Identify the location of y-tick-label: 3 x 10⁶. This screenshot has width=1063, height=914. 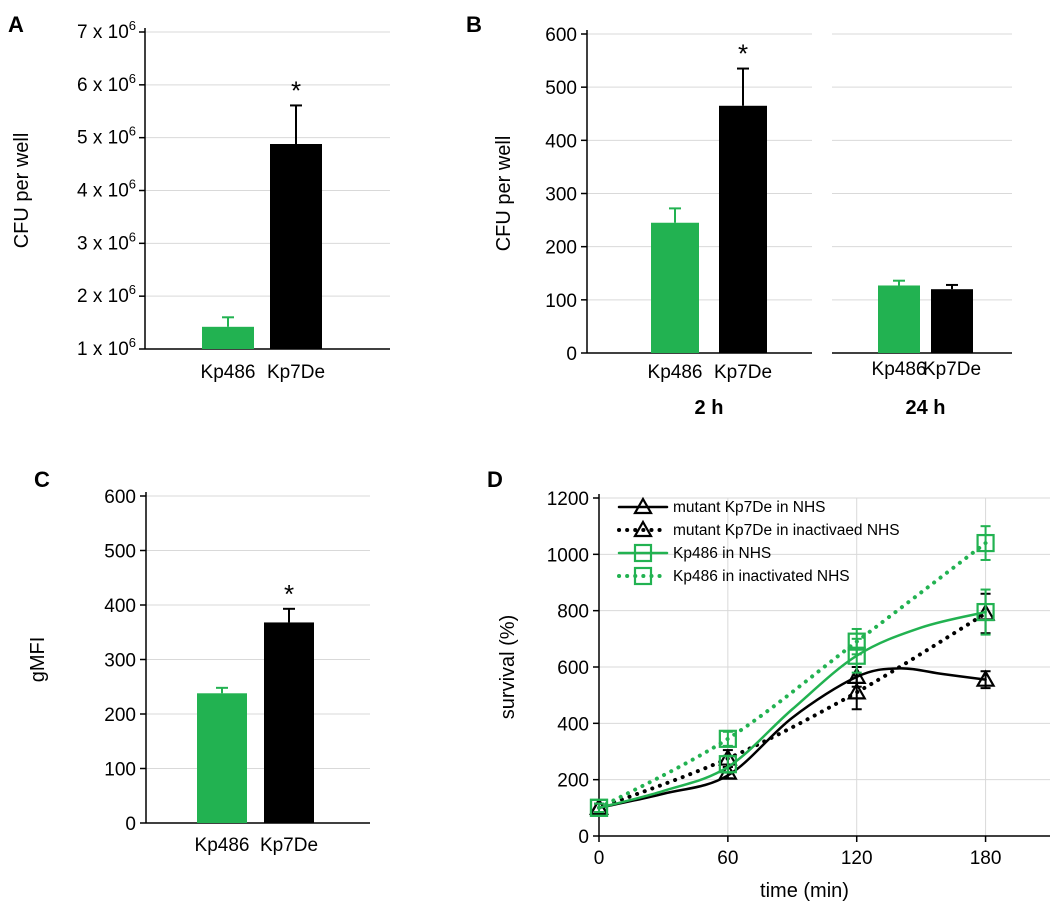
(106, 241).